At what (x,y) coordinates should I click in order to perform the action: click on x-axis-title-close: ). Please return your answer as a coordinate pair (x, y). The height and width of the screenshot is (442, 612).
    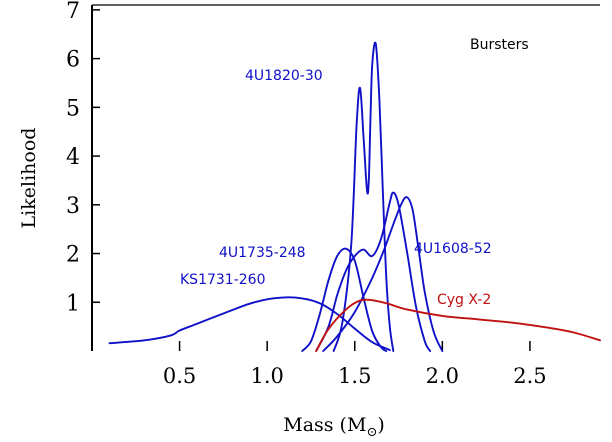
    Looking at the image, I should click on (380, 425).